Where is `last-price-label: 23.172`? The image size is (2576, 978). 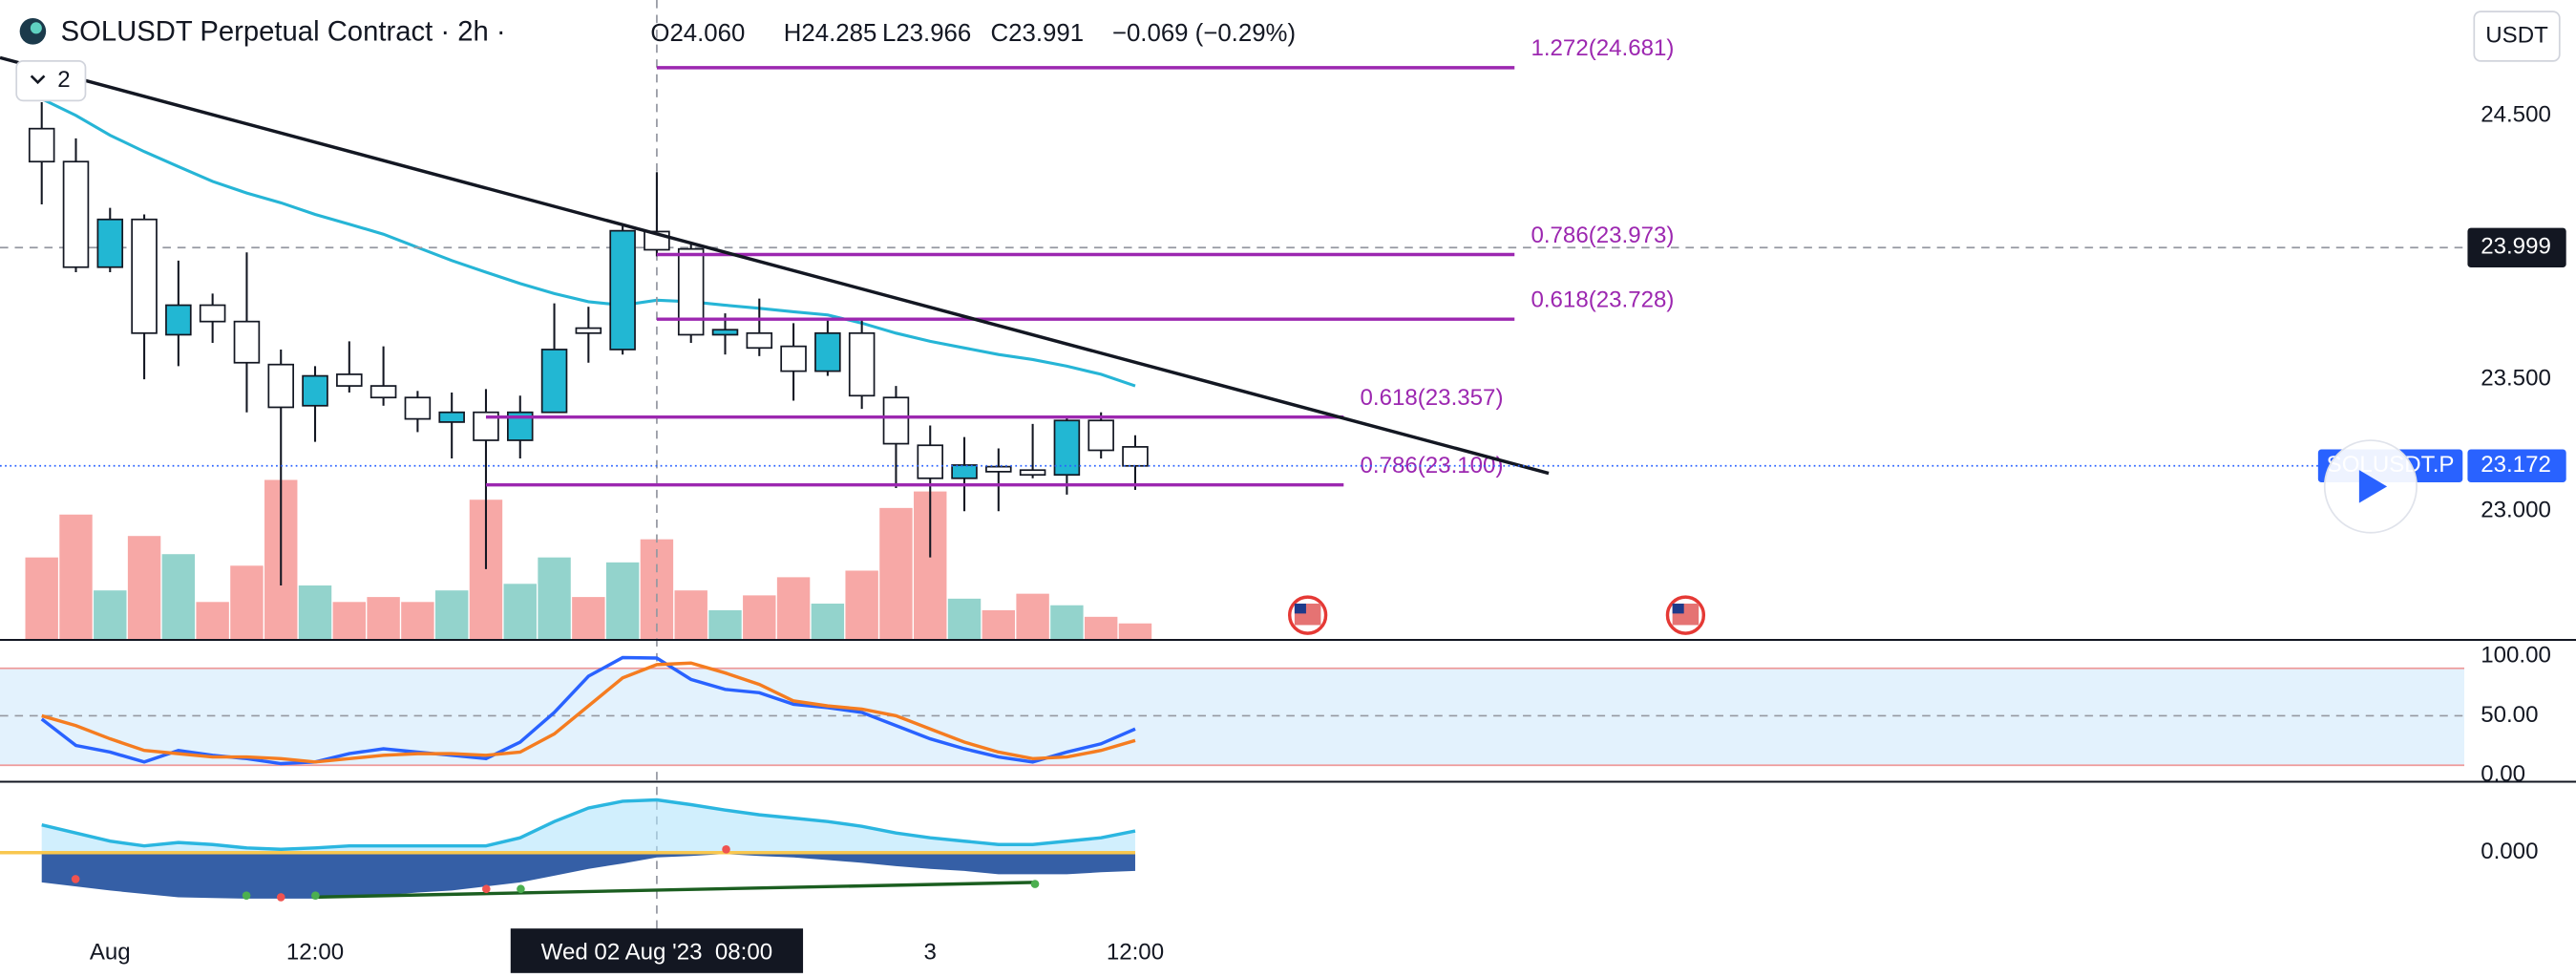 last-price-label: 23.172 is located at coordinates (2516, 465).